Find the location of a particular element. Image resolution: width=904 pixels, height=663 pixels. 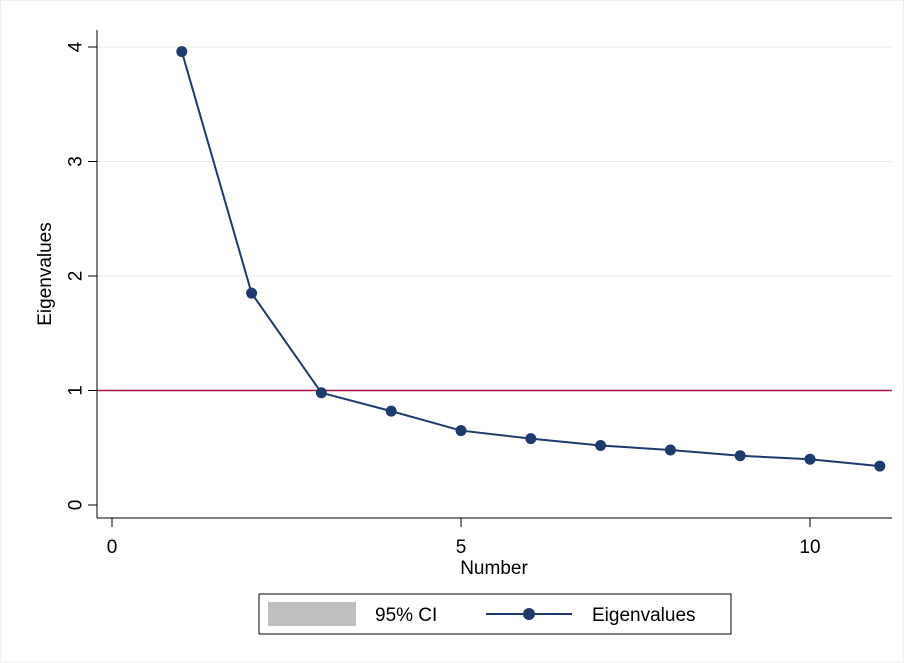

y-tick-label: 2 is located at coordinates (76, 276).